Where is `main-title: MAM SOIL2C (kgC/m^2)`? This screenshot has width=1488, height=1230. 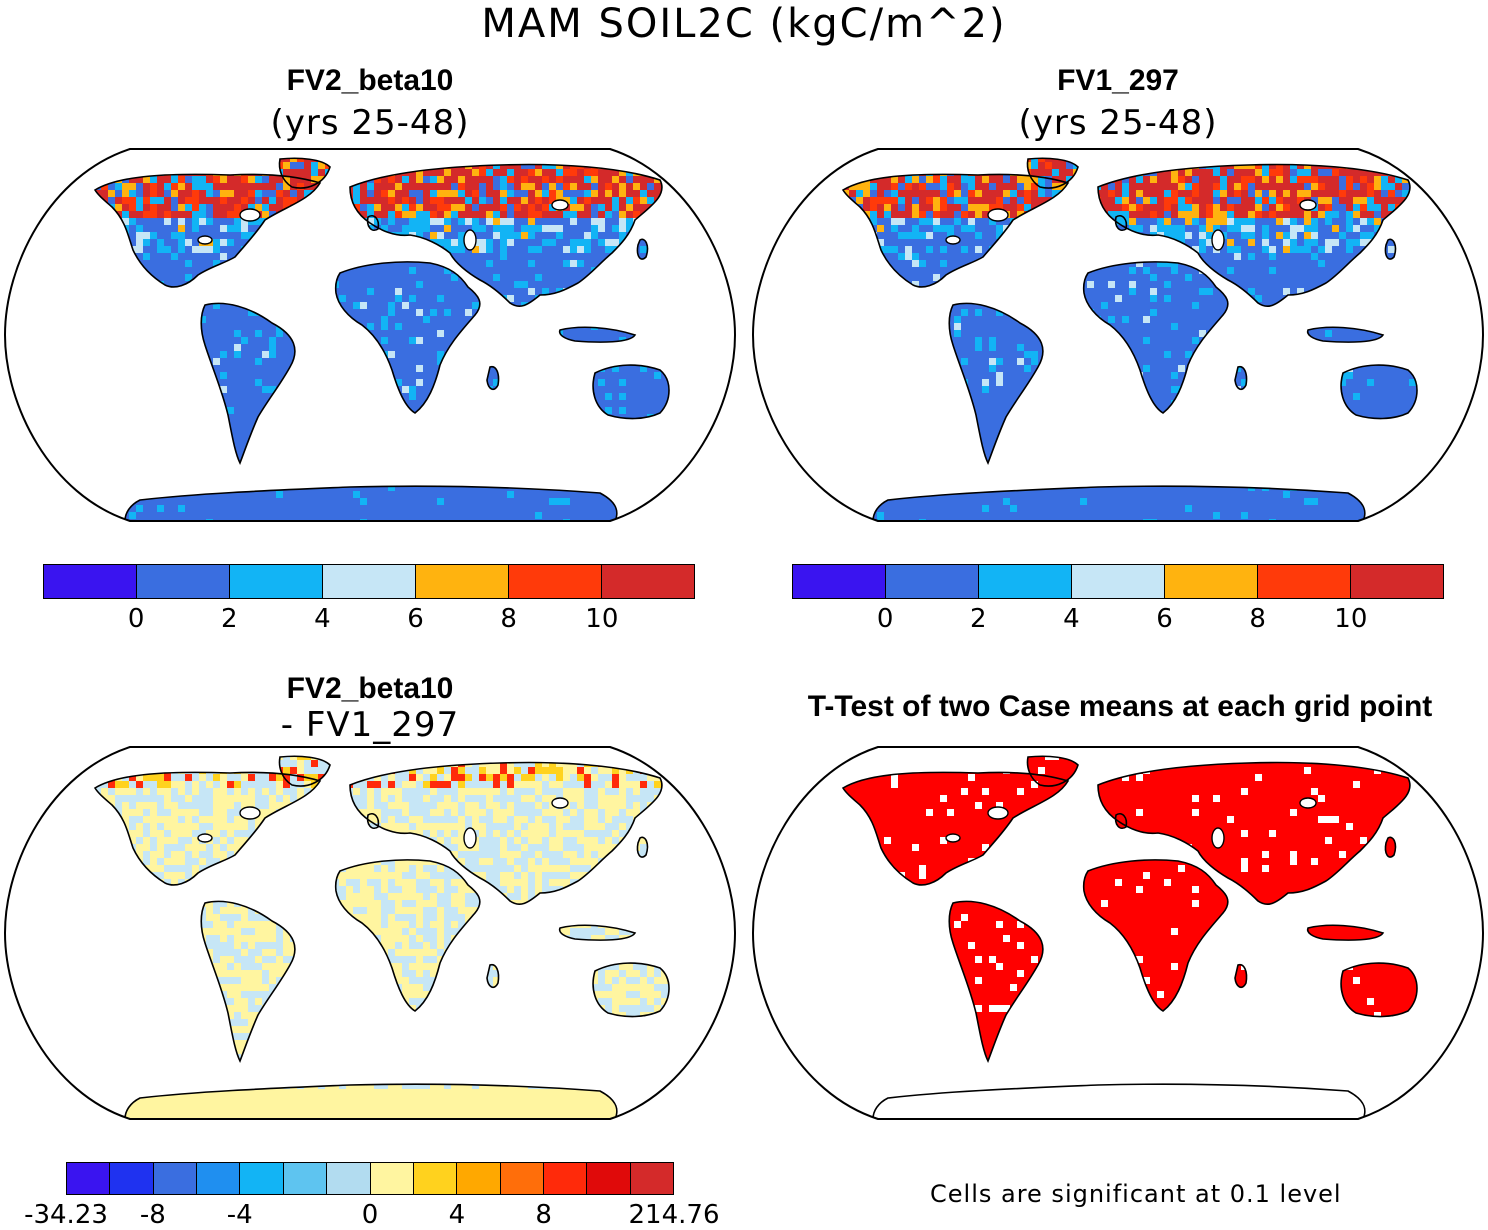
main-title: MAM SOIL2C (kgC/m^2) is located at coordinates (744, 24).